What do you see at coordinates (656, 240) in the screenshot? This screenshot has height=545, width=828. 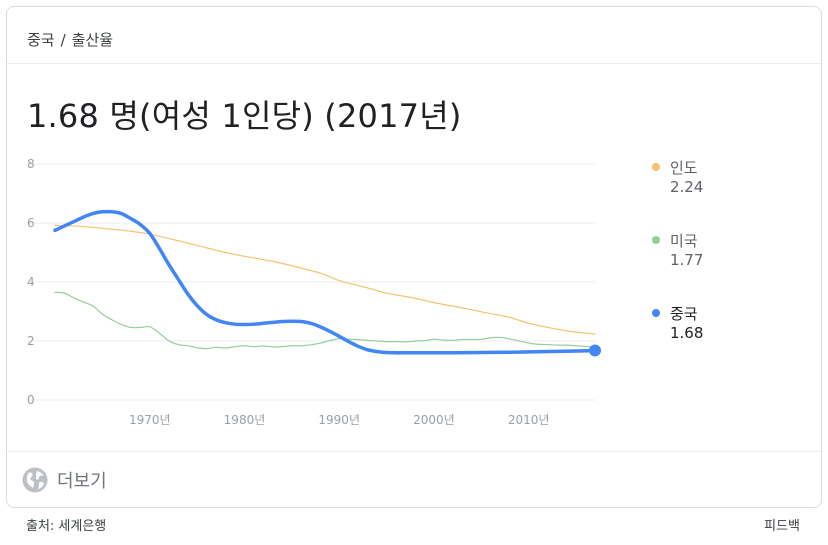 I see `legend-dot-usa` at bounding box center [656, 240].